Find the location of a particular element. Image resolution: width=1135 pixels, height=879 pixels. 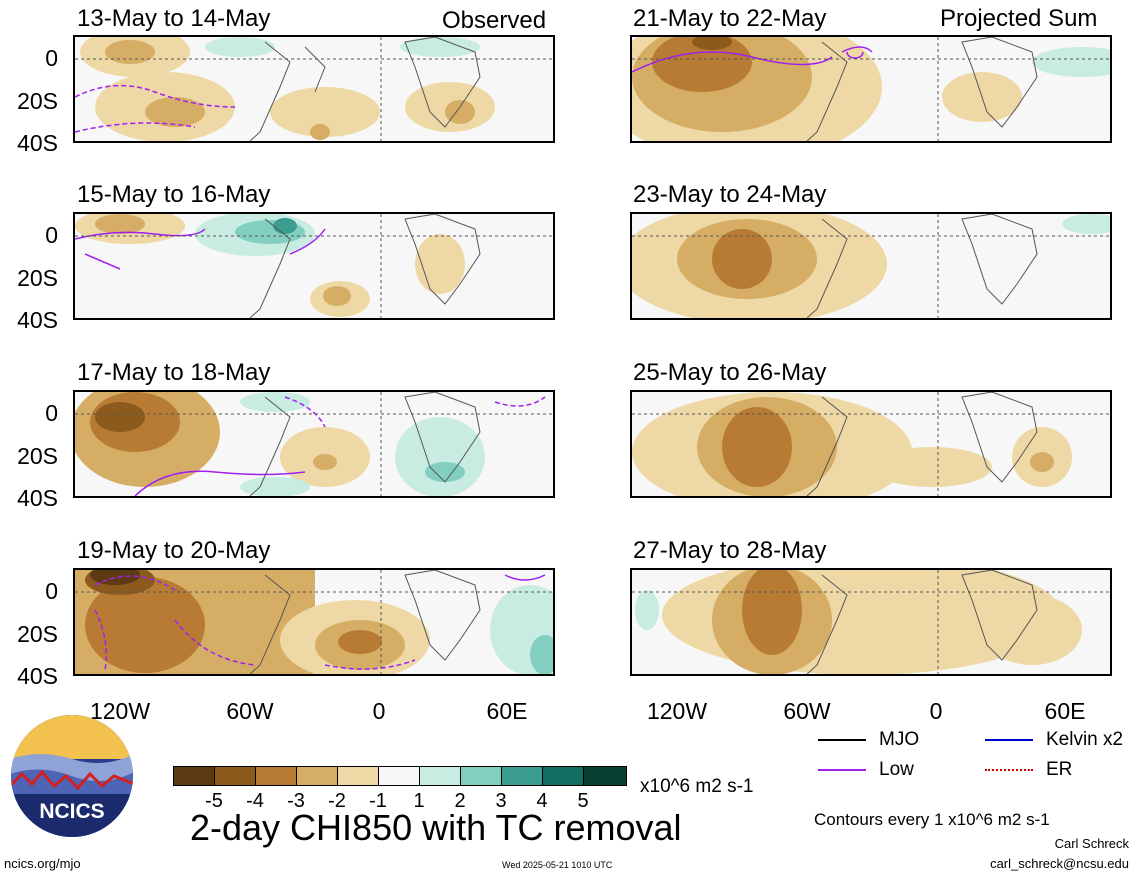

contour-note: Contours every 1 x10^6 m2 s-1 is located at coordinates (932, 819).